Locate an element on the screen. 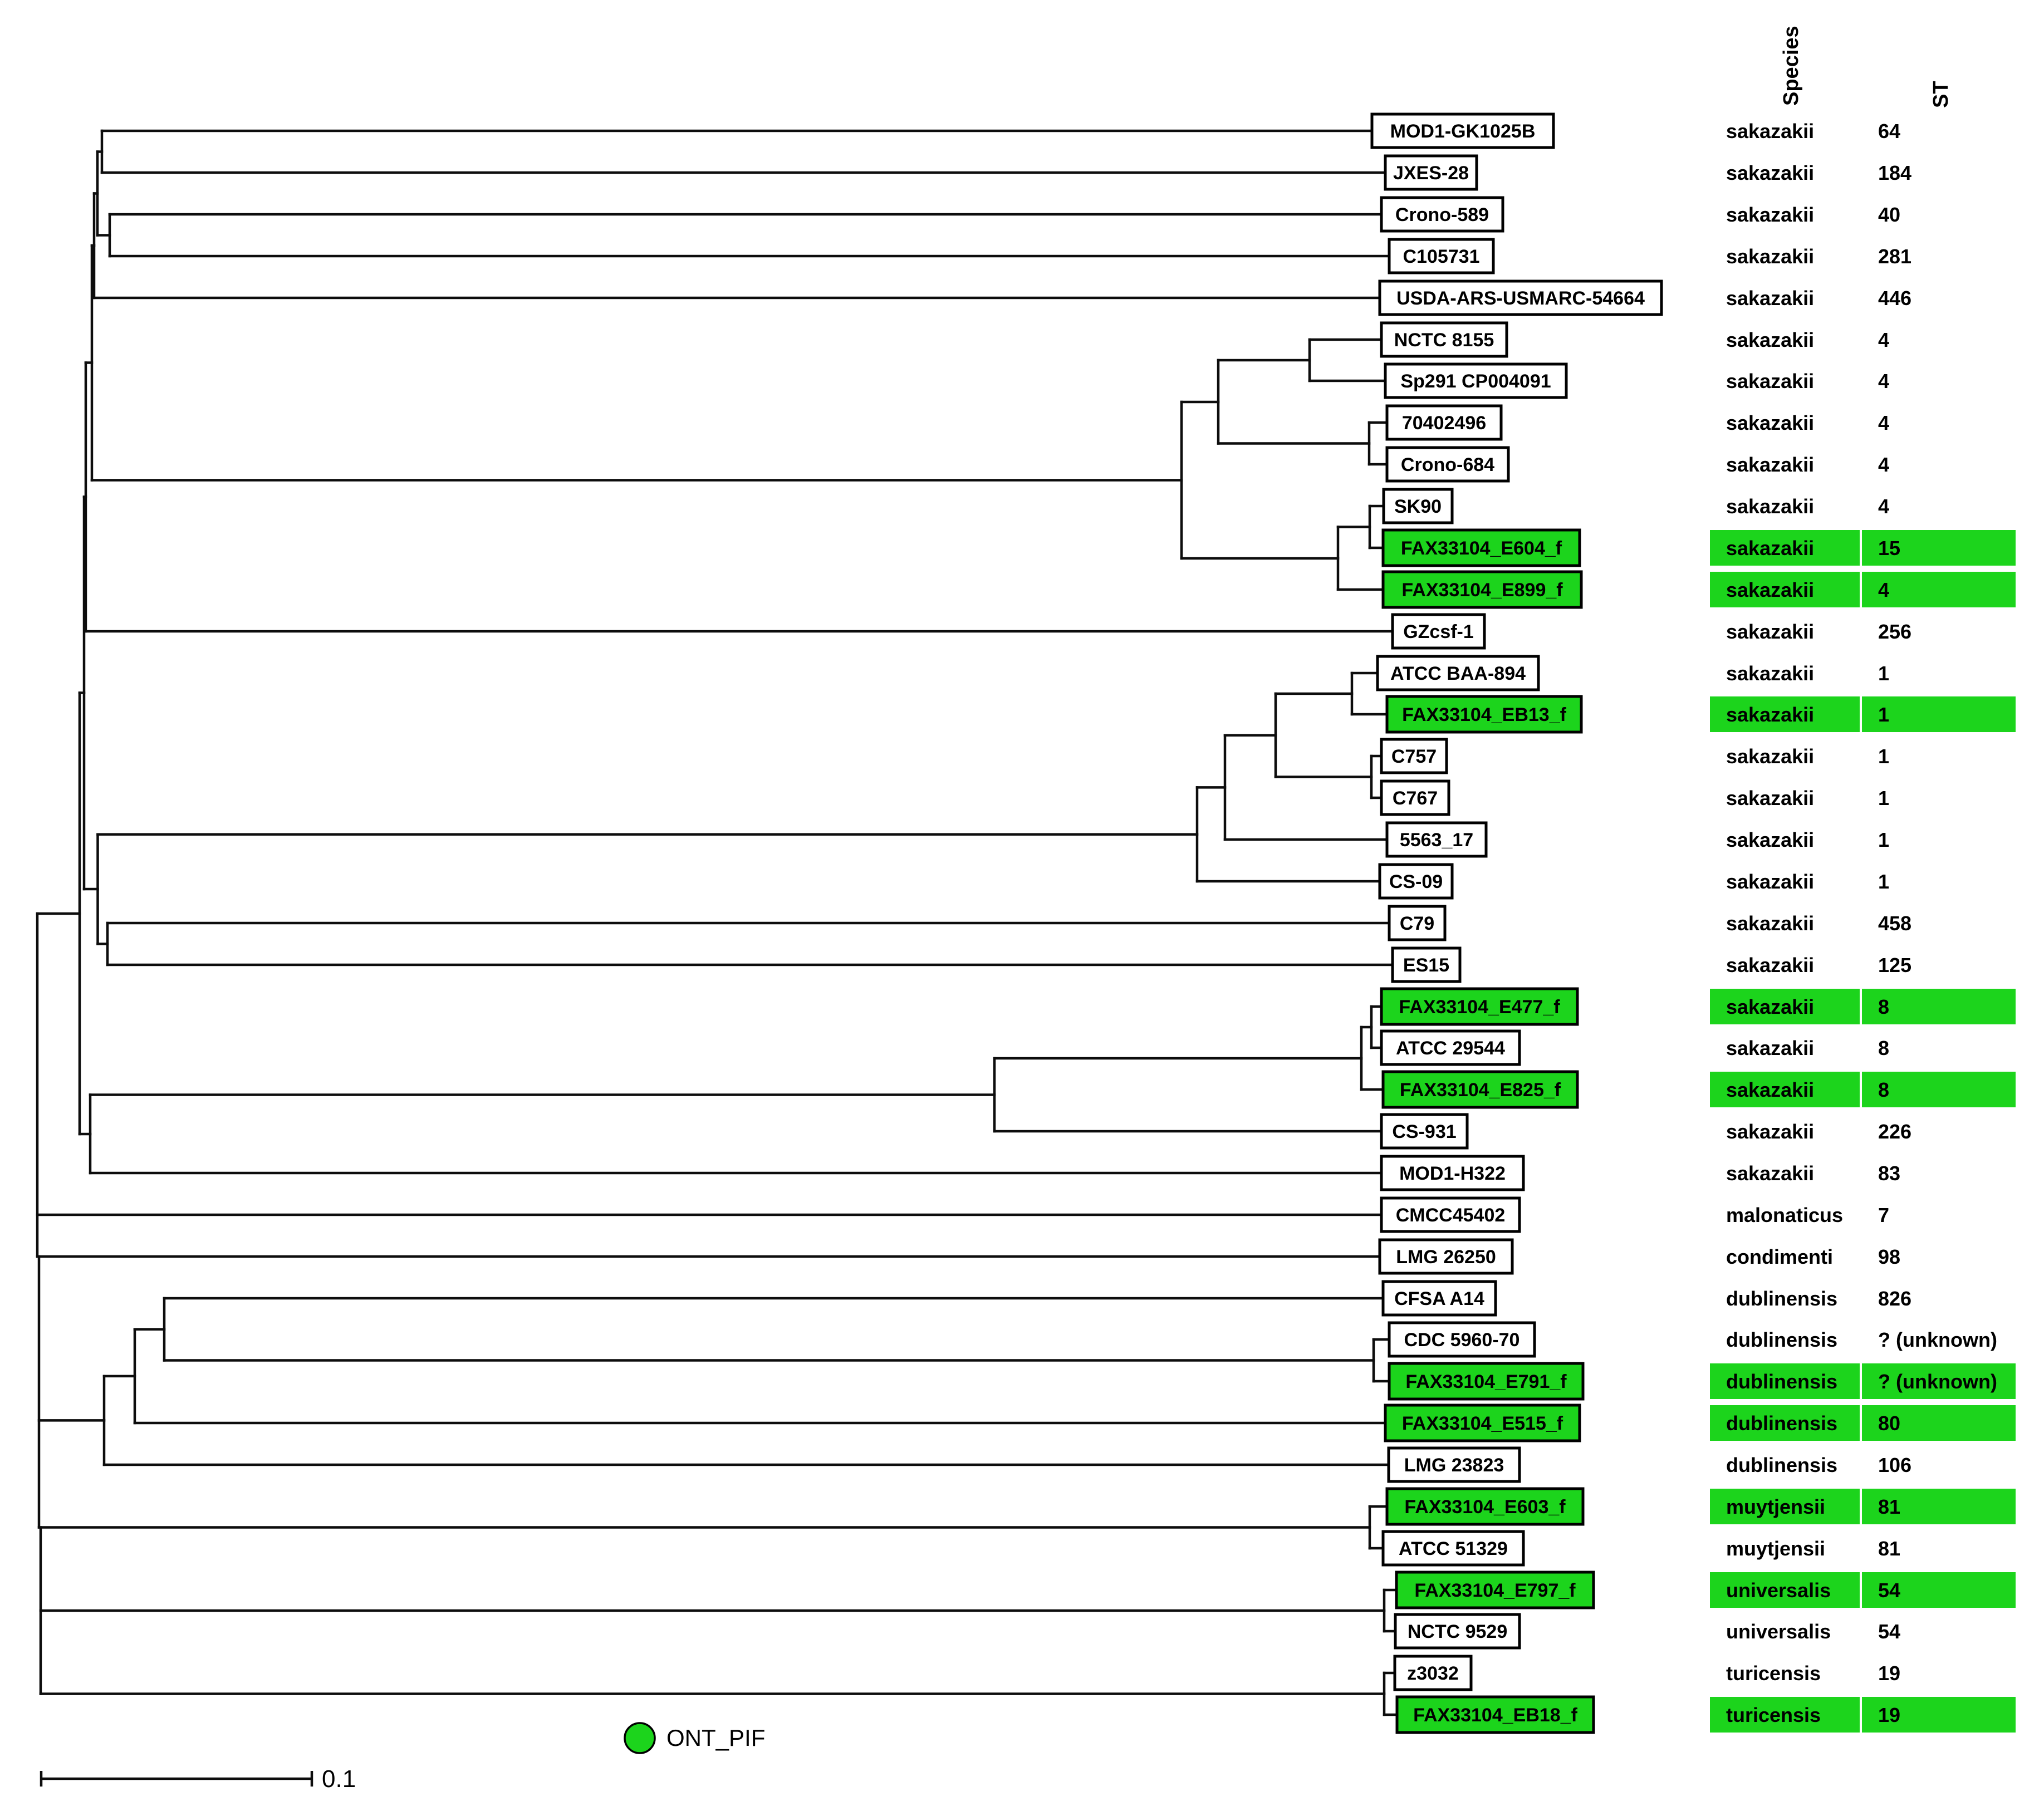 The height and width of the screenshot is (1806, 2044). svg-text: 7 is located at coordinates (1883, 1215).